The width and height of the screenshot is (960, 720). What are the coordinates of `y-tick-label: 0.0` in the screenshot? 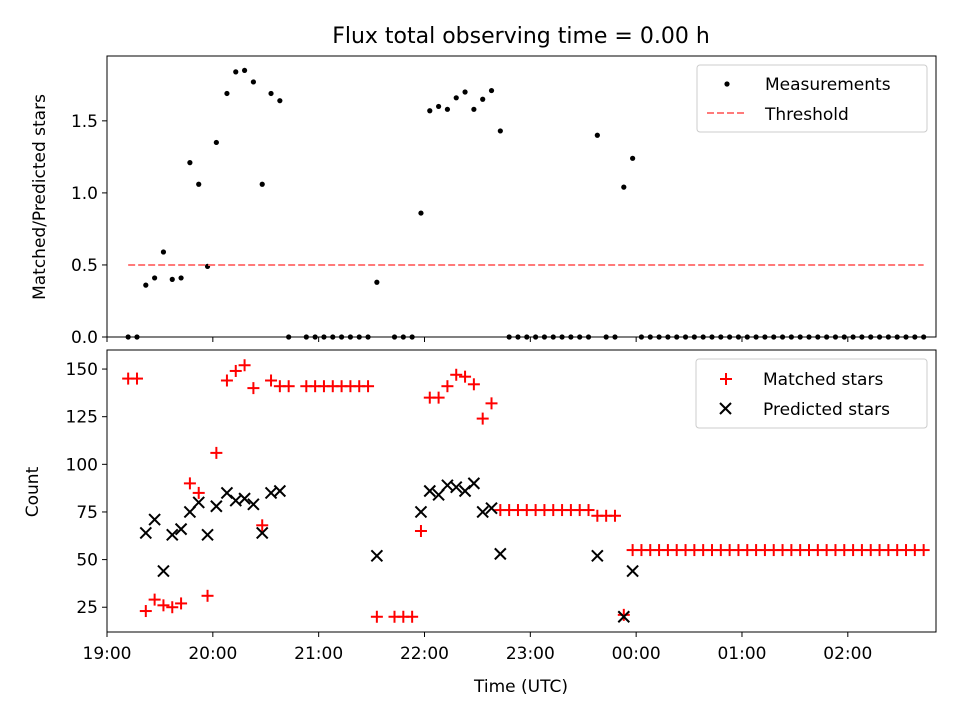 It's located at (84, 338).